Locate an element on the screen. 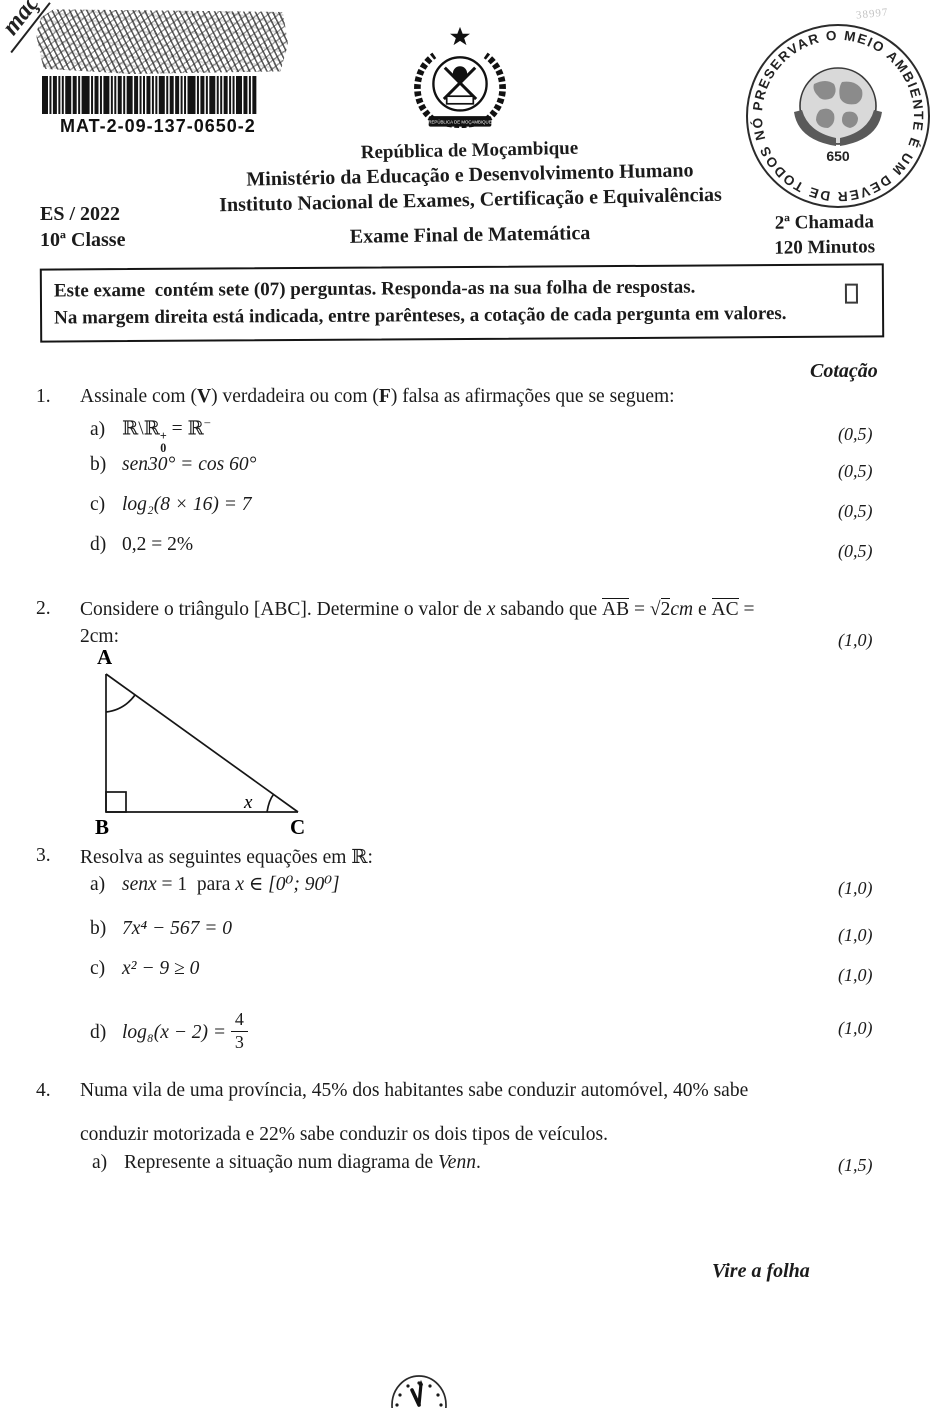 Image resolution: width=948 pixels, height=1408 pixels. question-3-text: Resolva as seguintes equações em ℝ: is located at coordinates (226, 857).